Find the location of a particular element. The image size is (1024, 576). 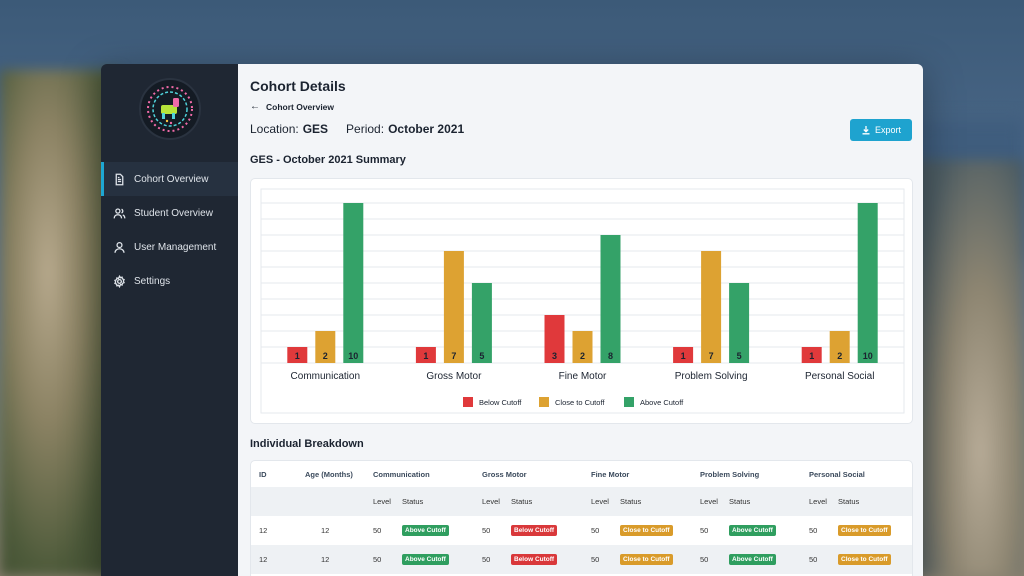

cohort-meta: Location: GES Period: October 2021 is located at coordinates (357, 129).